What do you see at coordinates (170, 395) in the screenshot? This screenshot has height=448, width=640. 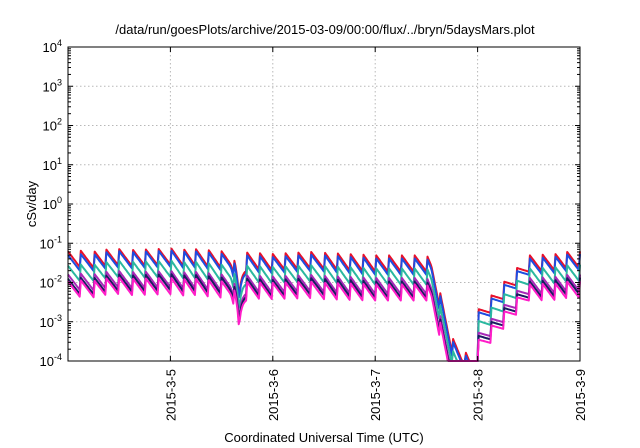 I see `x-tick-label: 2015-3-5` at bounding box center [170, 395].